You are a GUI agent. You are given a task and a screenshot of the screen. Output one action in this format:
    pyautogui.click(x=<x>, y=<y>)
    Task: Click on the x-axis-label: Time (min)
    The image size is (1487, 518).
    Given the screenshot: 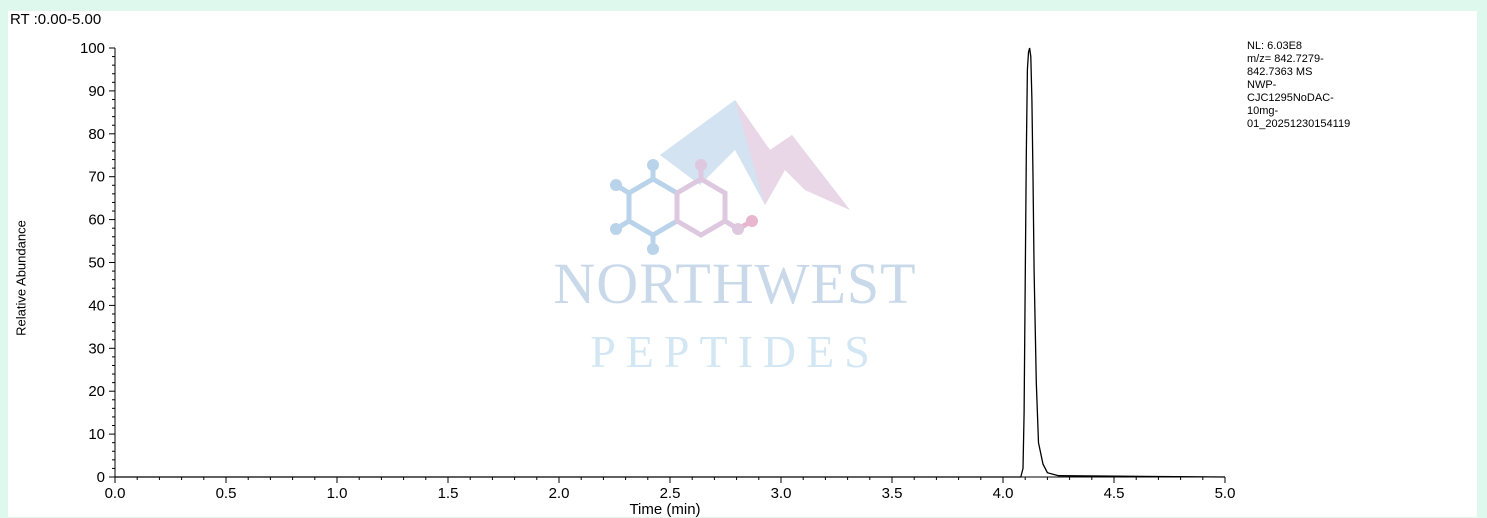 What is the action you would take?
    pyautogui.click(x=665, y=509)
    